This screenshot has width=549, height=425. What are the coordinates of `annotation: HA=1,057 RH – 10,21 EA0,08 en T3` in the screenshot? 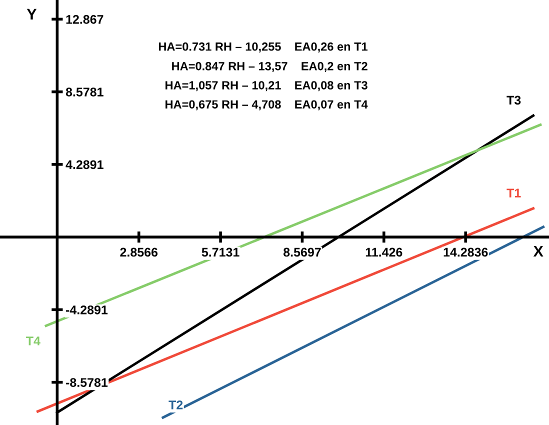 It's located at (267, 86).